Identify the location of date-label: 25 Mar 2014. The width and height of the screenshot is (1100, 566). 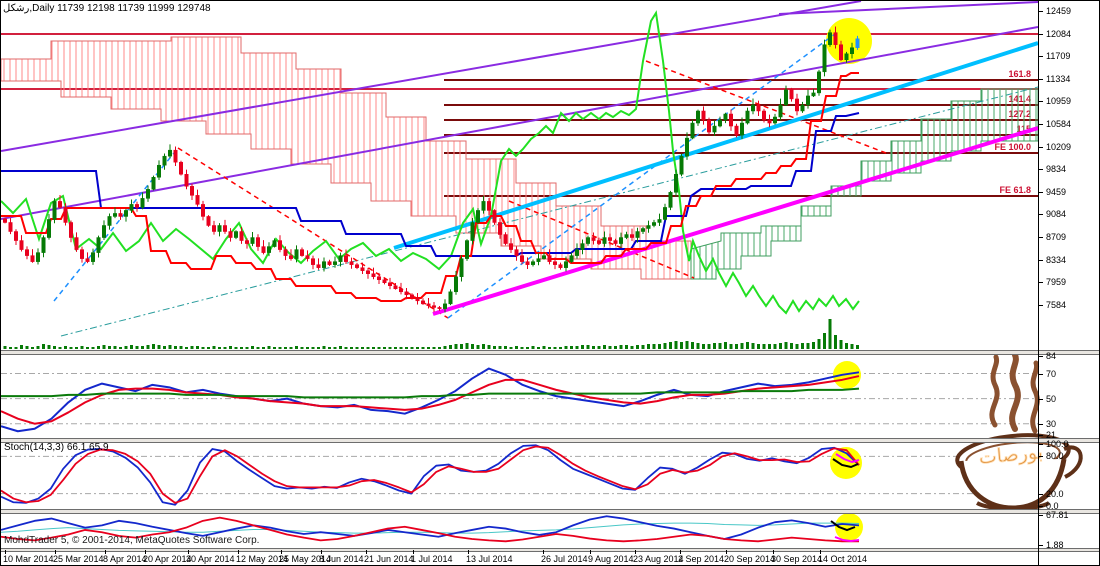
(78, 559).